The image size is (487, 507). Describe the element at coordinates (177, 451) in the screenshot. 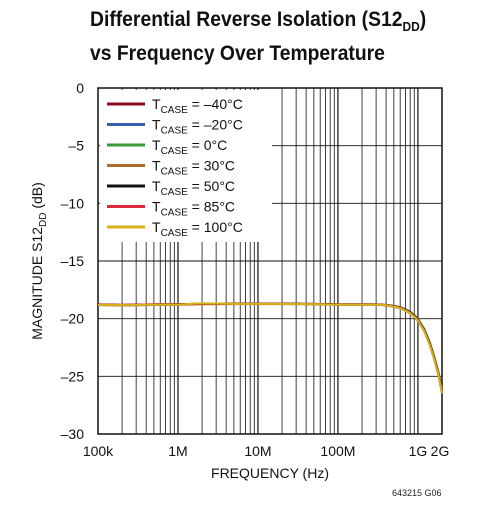

I see `x-tick-label: 1M` at that location.